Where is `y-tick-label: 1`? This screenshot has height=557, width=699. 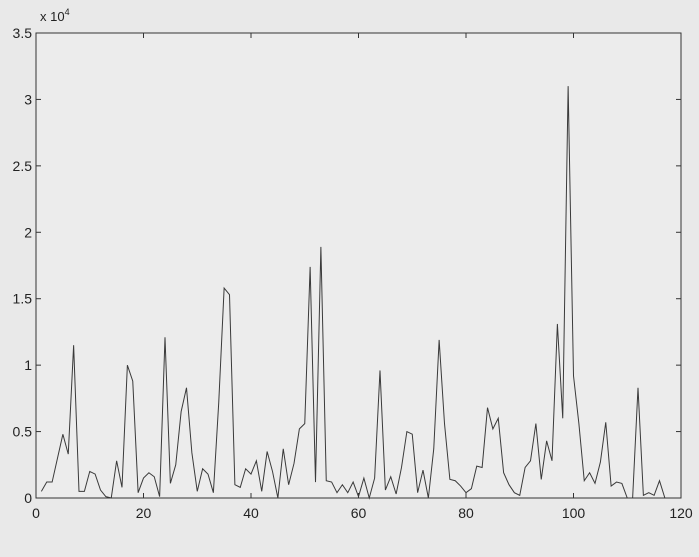
y-tick-label: 1 is located at coordinates (28, 365).